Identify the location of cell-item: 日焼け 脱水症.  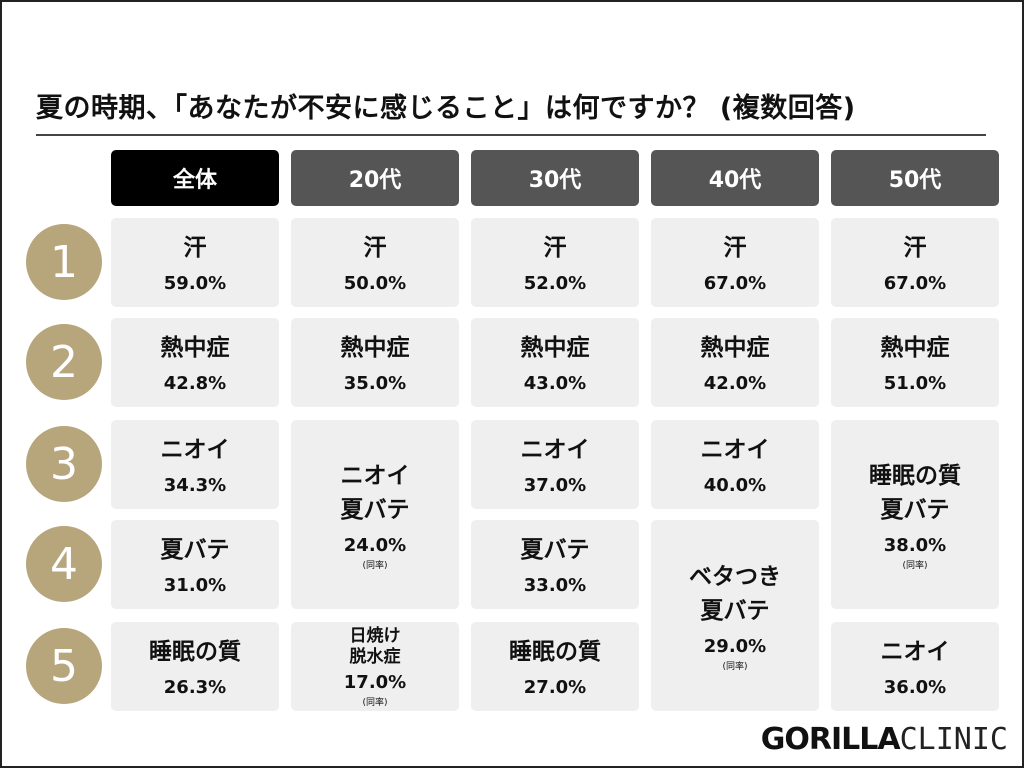
(375, 646).